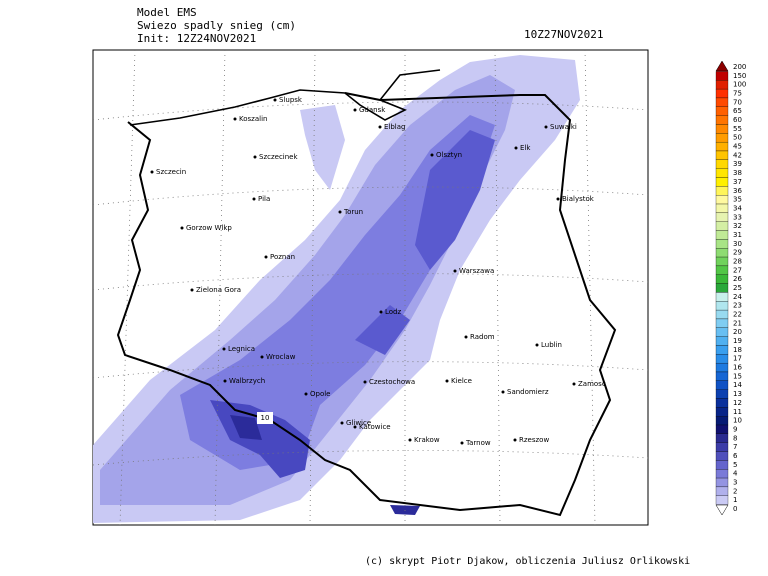  Describe the element at coordinates (393, 312) in the screenshot. I see `city-label: Lodz` at that location.